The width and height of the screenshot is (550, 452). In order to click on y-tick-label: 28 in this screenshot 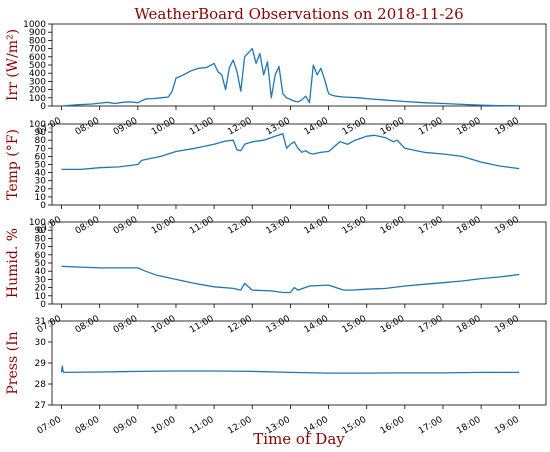, I will do `click(41, 385)`.